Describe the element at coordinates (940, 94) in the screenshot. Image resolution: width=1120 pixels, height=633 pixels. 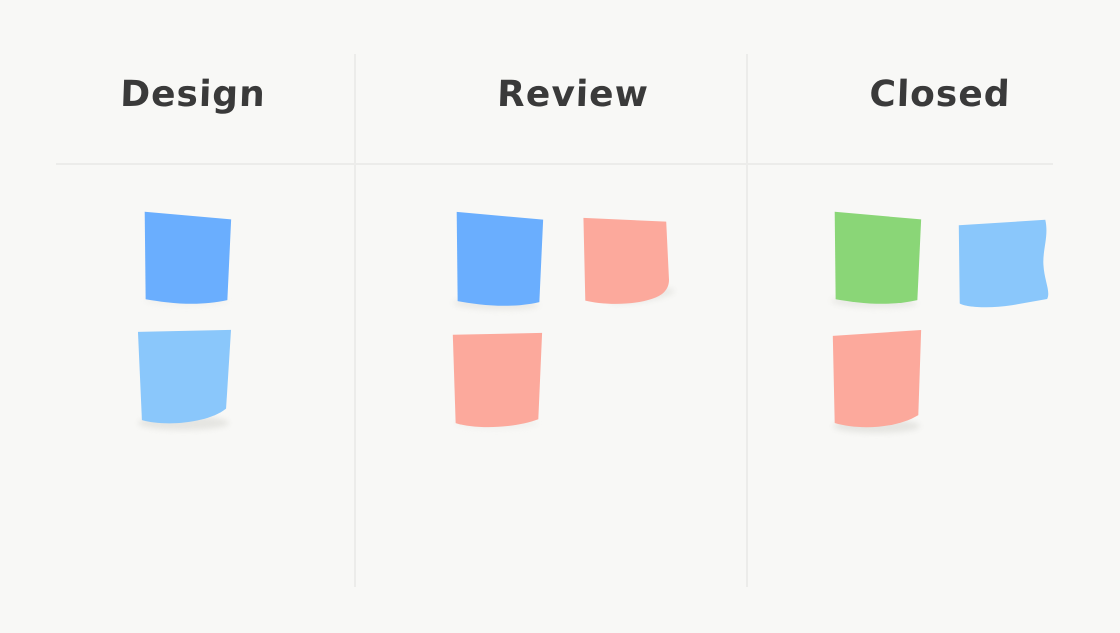
I see `column-header-closed: Closed` at that location.